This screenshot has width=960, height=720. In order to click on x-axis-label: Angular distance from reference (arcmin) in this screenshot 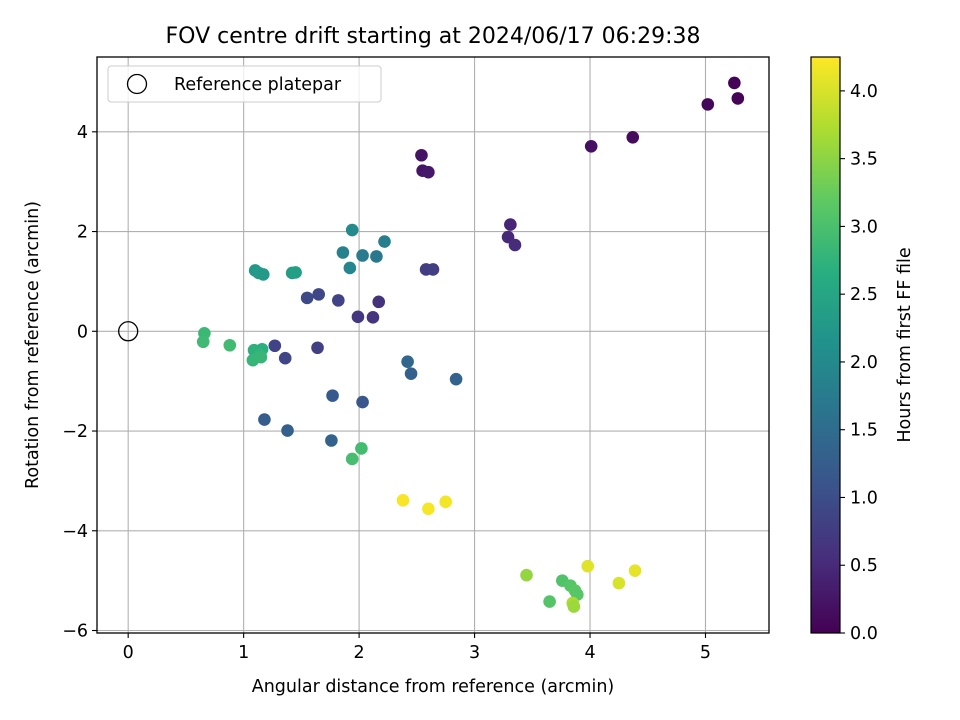, I will do `click(433, 687)`.